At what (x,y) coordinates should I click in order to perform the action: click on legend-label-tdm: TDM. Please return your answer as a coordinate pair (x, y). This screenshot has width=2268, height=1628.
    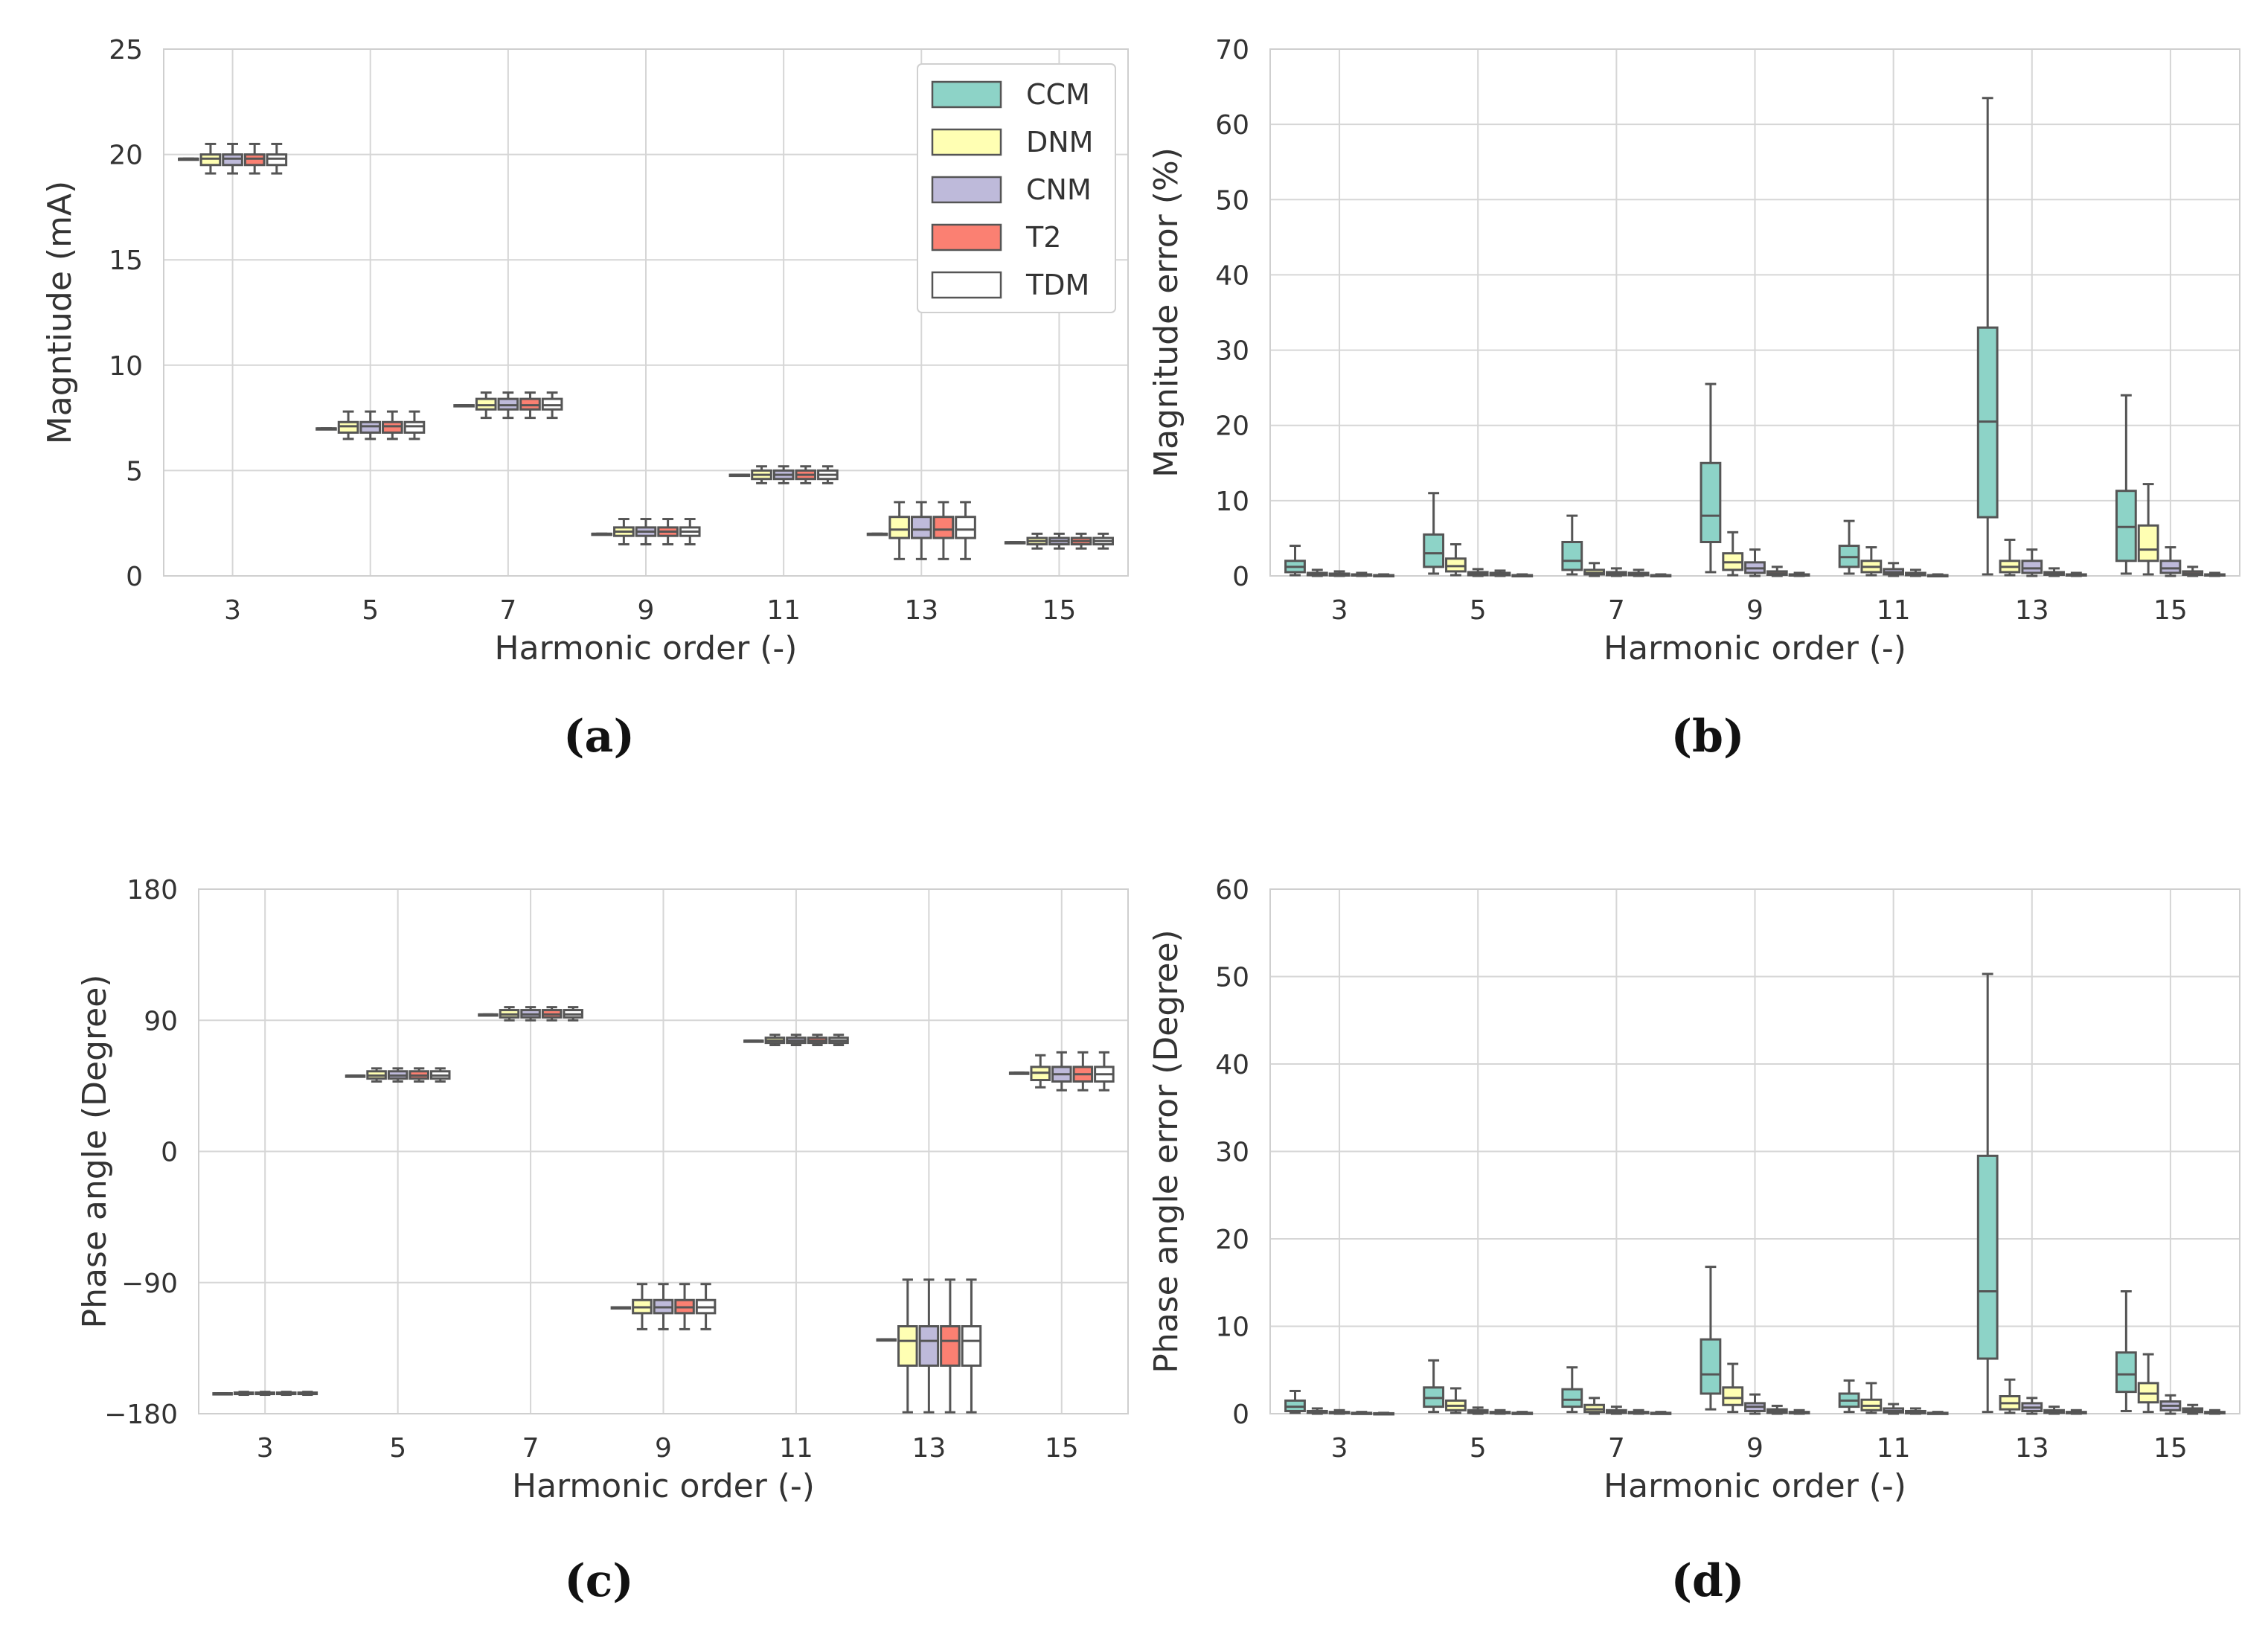
    Looking at the image, I should click on (1057, 285).